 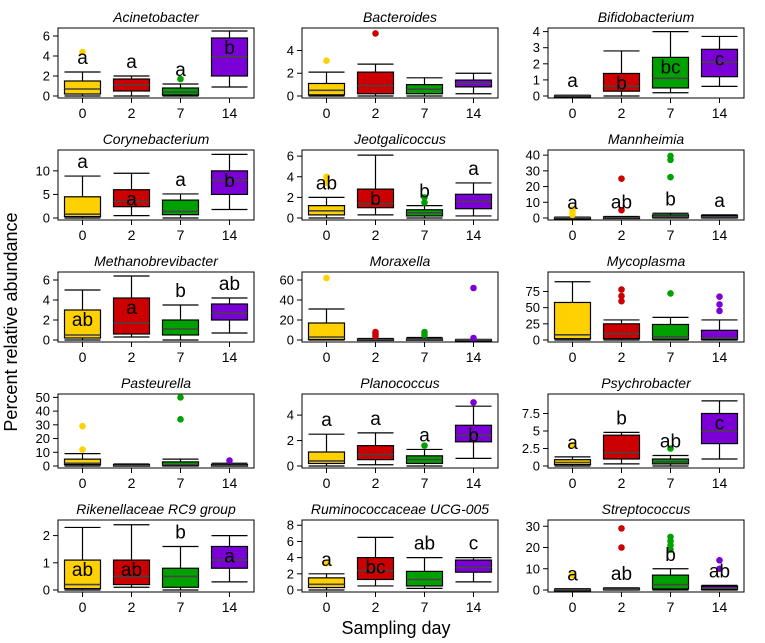 I want to click on y-tick-label: 60, so click(x=287, y=280).